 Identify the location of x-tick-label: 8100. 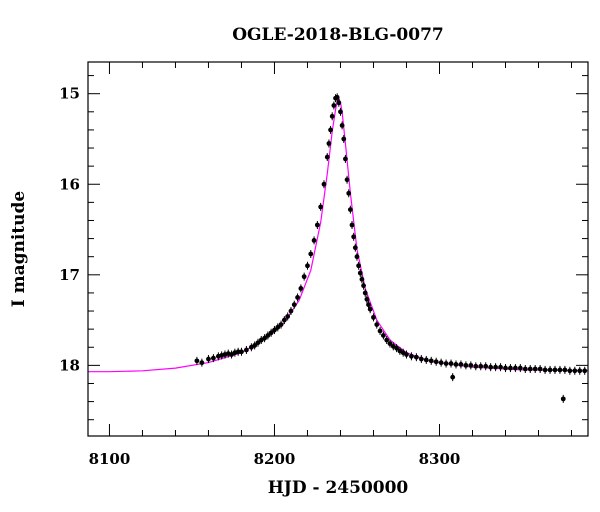
(110, 459).